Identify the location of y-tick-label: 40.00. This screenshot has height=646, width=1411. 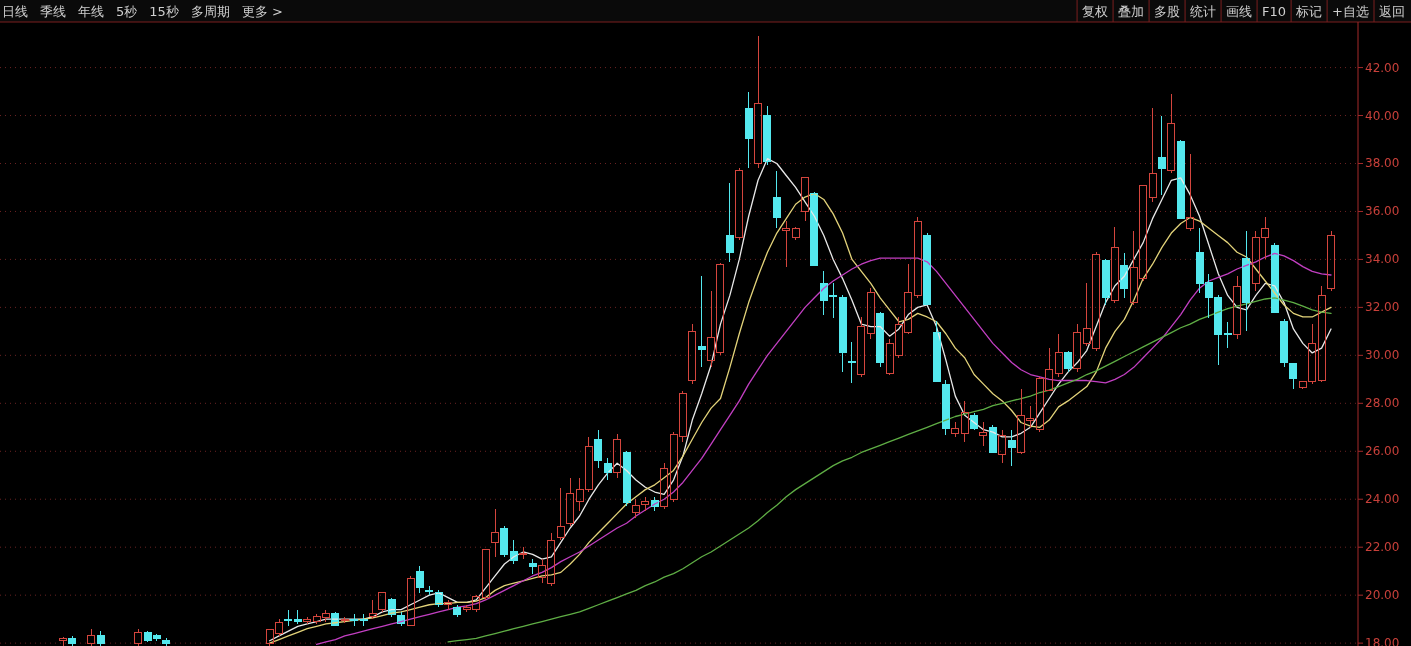
(1382, 115).